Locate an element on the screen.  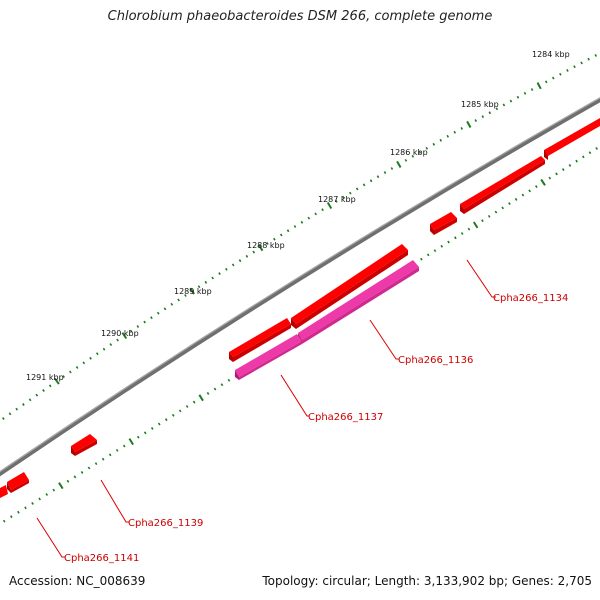
gene-label-cpha266-1141: Cpha266_1141 is located at coordinates (101, 558).